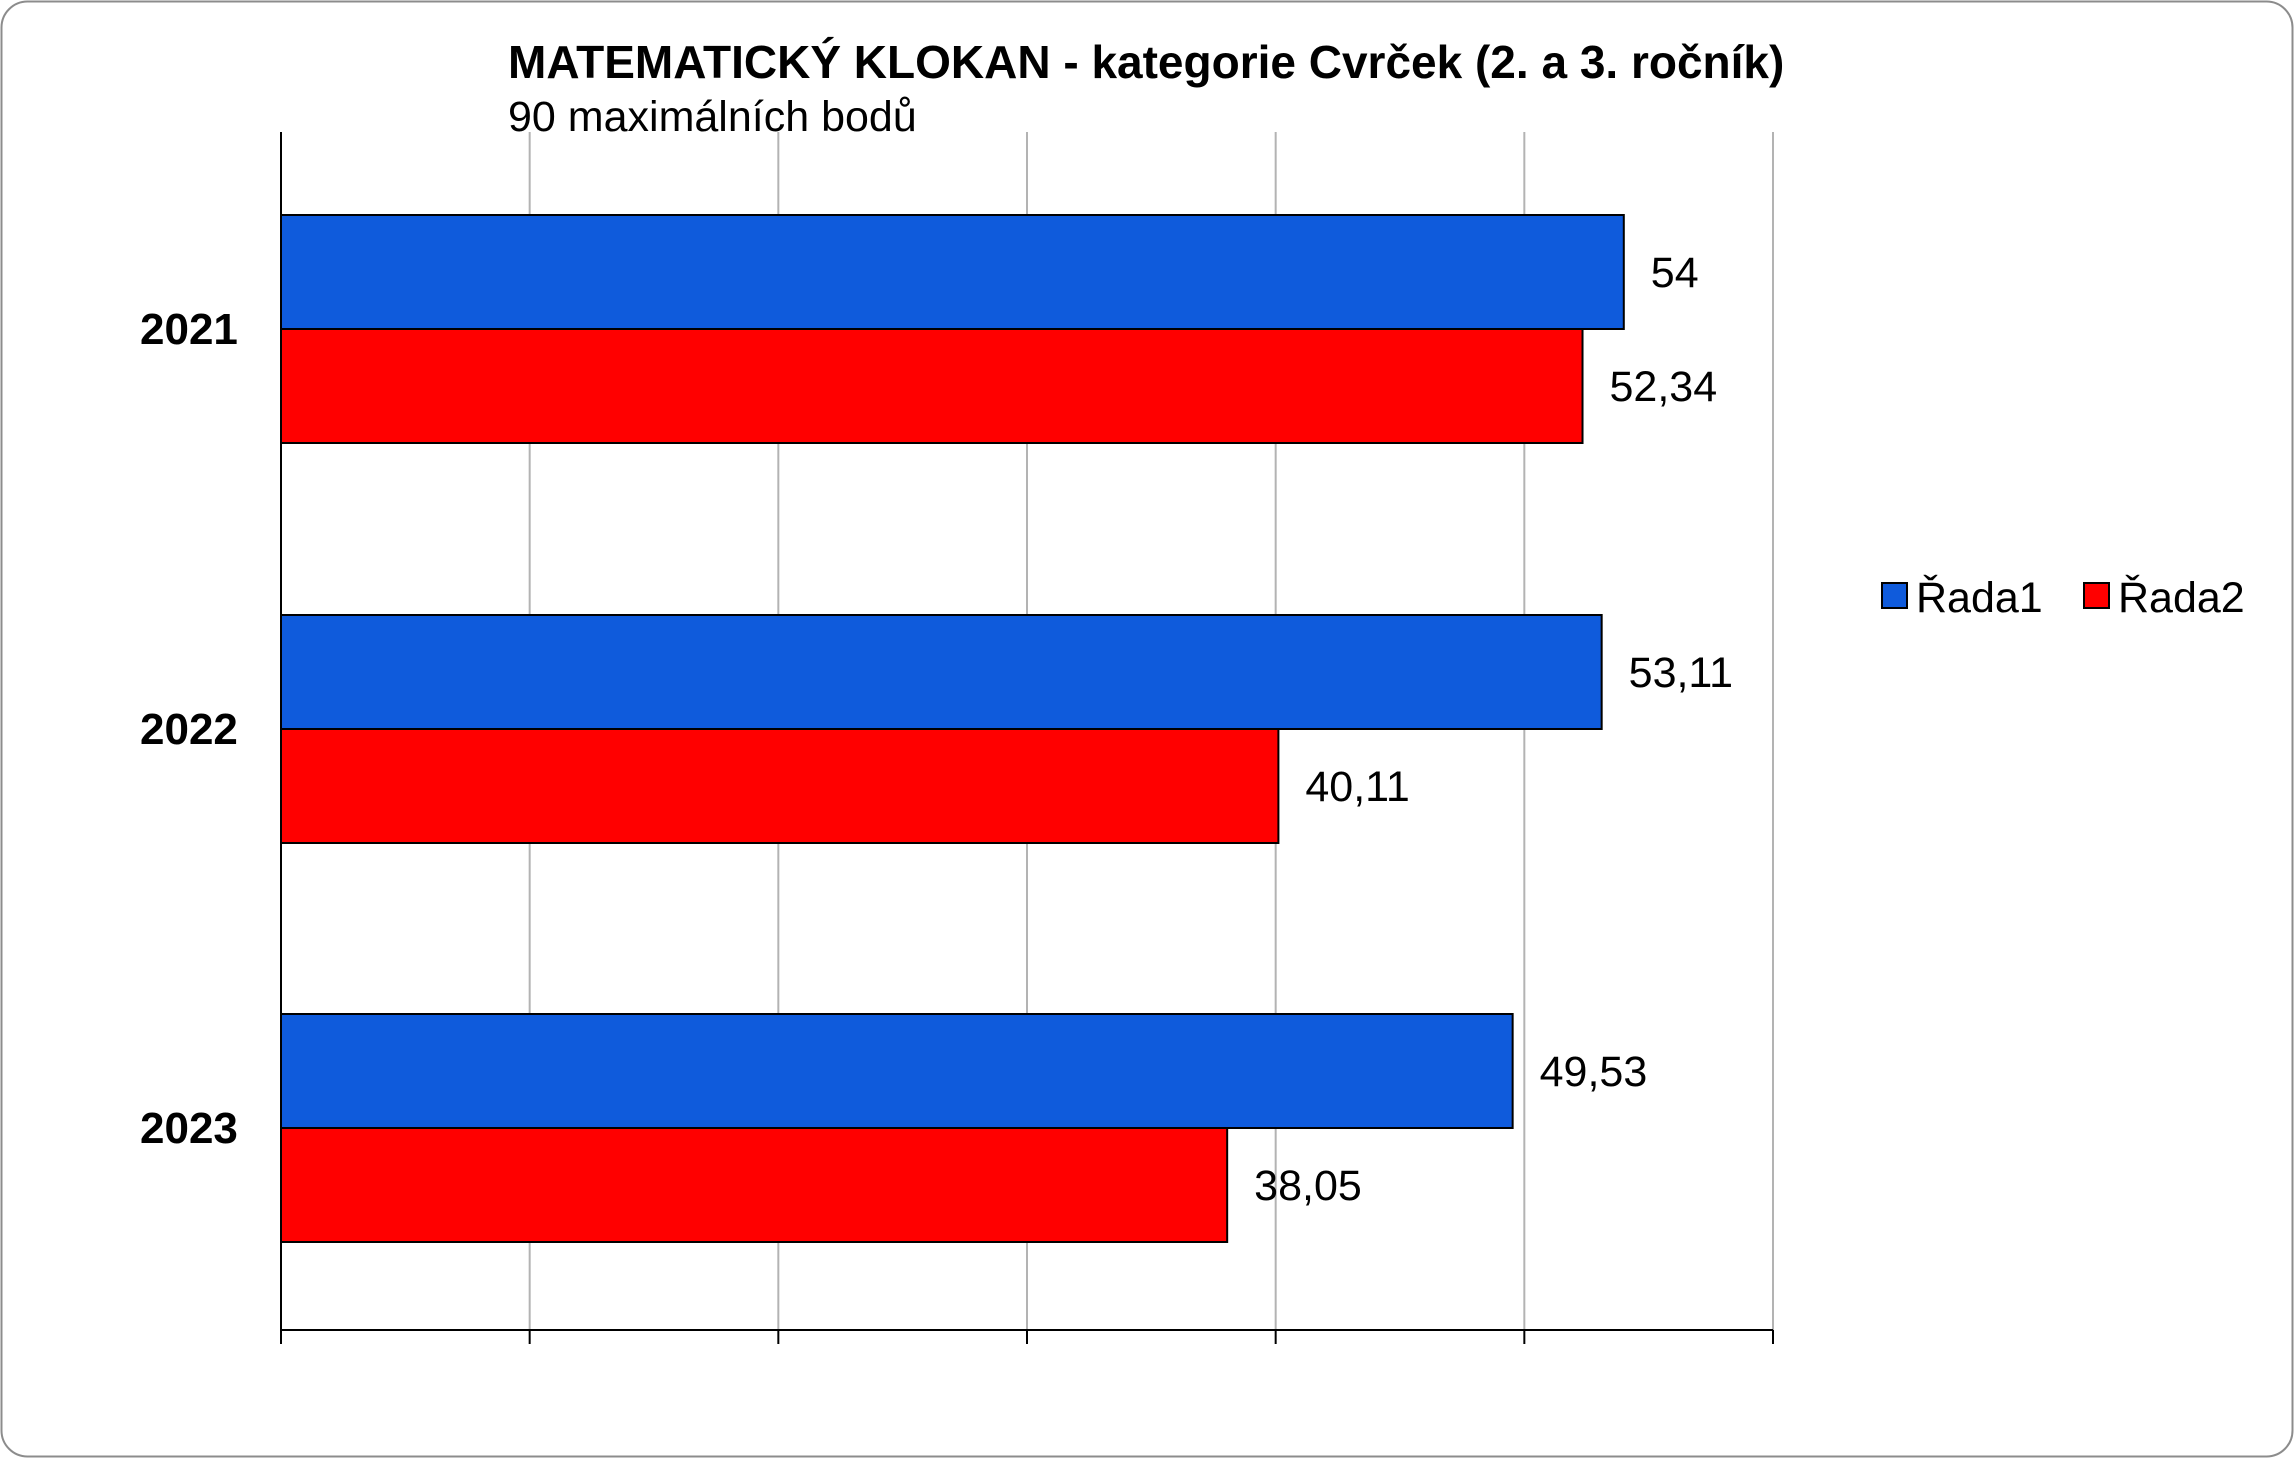 The width and height of the screenshot is (2294, 1458). I want to click on legend-swatch-Řada2, so click(2096, 595).